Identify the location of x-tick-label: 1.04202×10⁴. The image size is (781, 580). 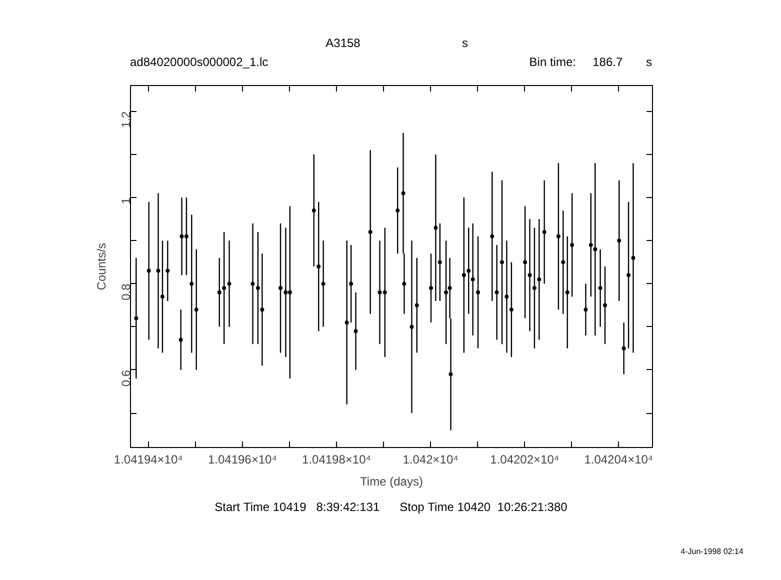
(525, 459).